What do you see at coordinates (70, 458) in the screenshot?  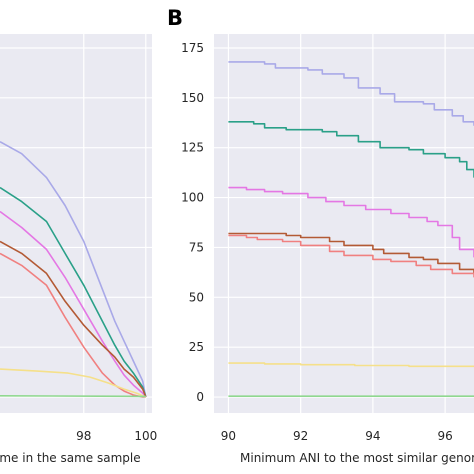 I see `x-axis-label: ome in the same sample` at bounding box center [70, 458].